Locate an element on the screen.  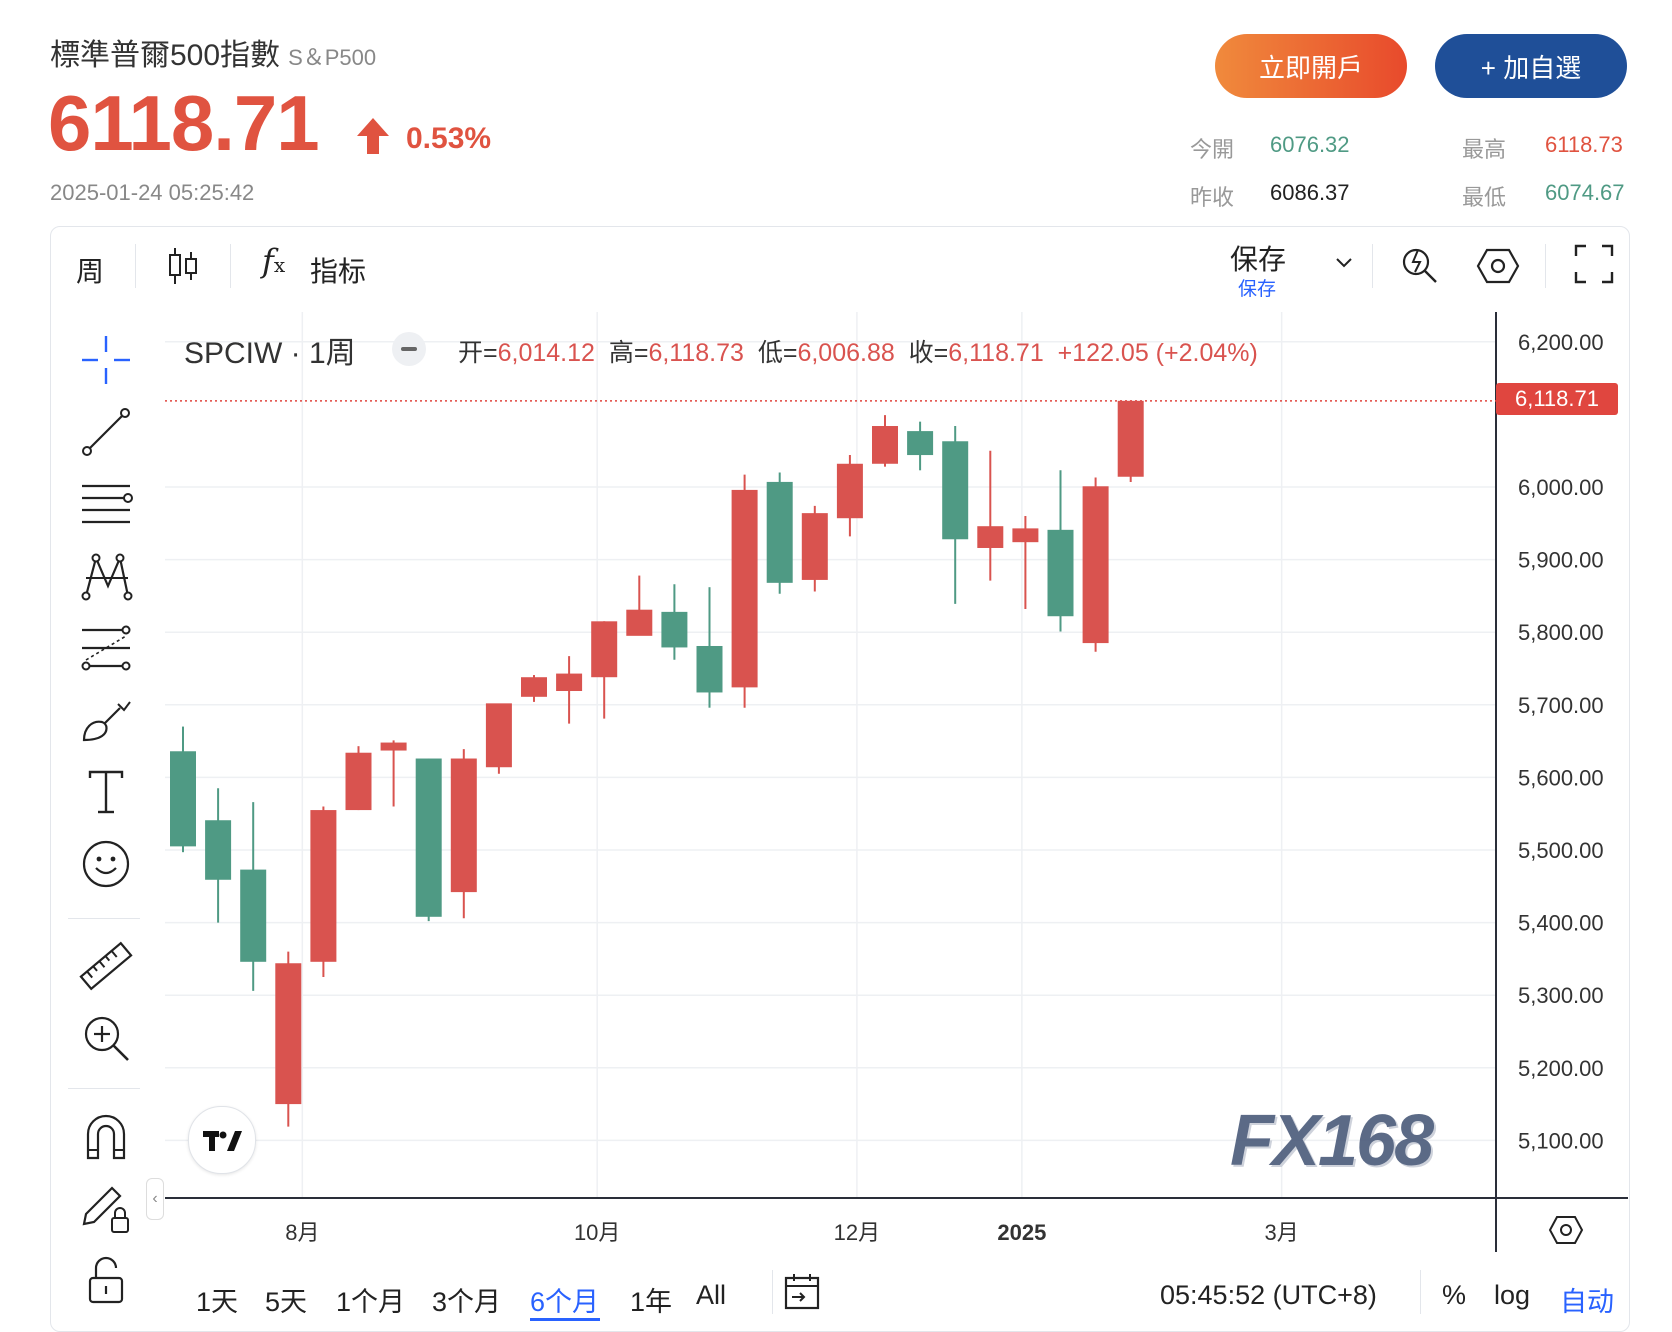
high-label: 最高 is located at coordinates (1484, 149).